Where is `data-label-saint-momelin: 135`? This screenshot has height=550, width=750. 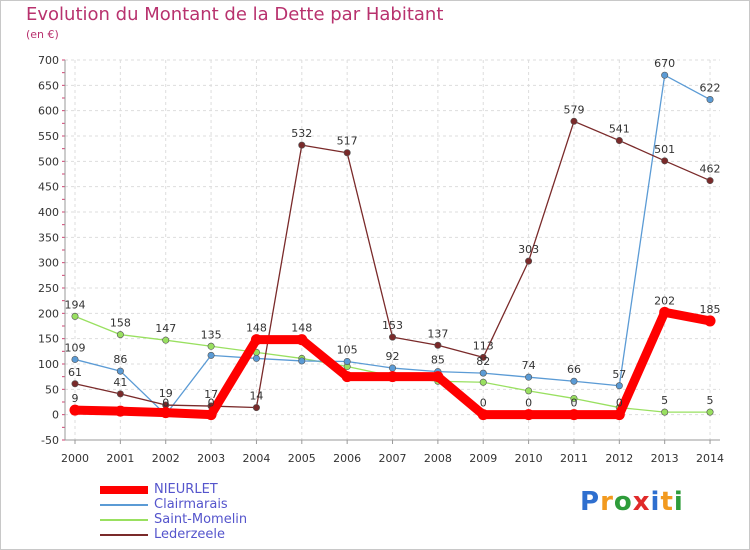 data-label-saint-momelin: 135 is located at coordinates (211, 334).